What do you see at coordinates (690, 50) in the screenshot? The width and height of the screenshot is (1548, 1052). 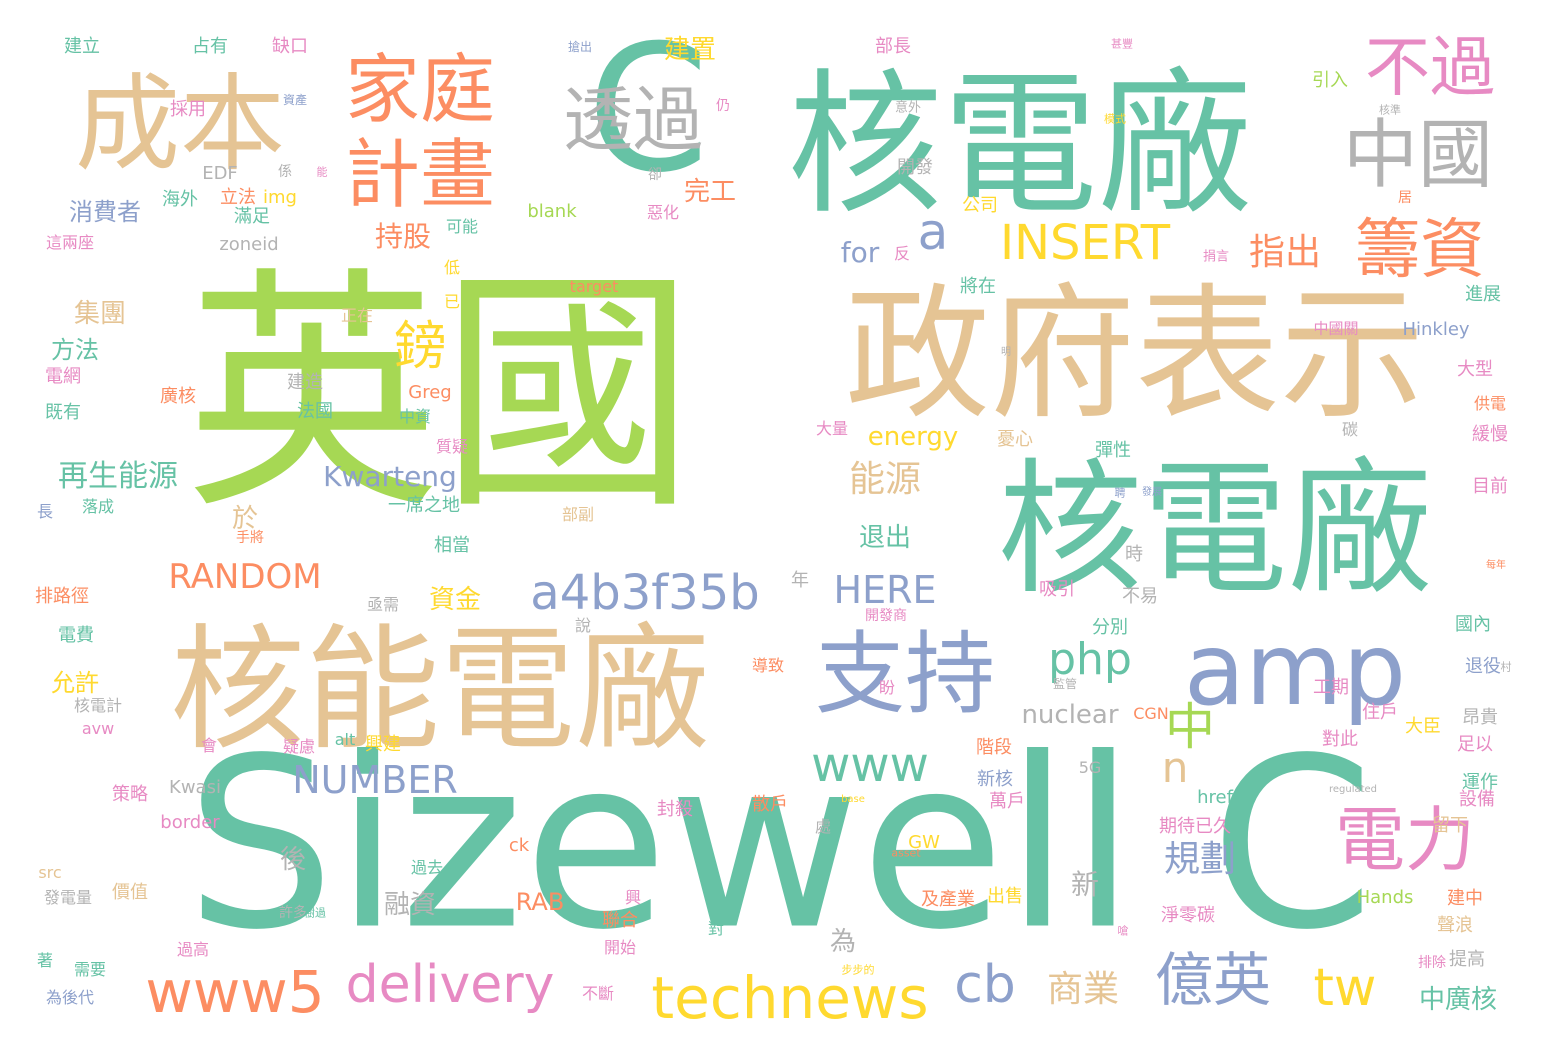 I see `cloud-word: 建置` at bounding box center [690, 50].